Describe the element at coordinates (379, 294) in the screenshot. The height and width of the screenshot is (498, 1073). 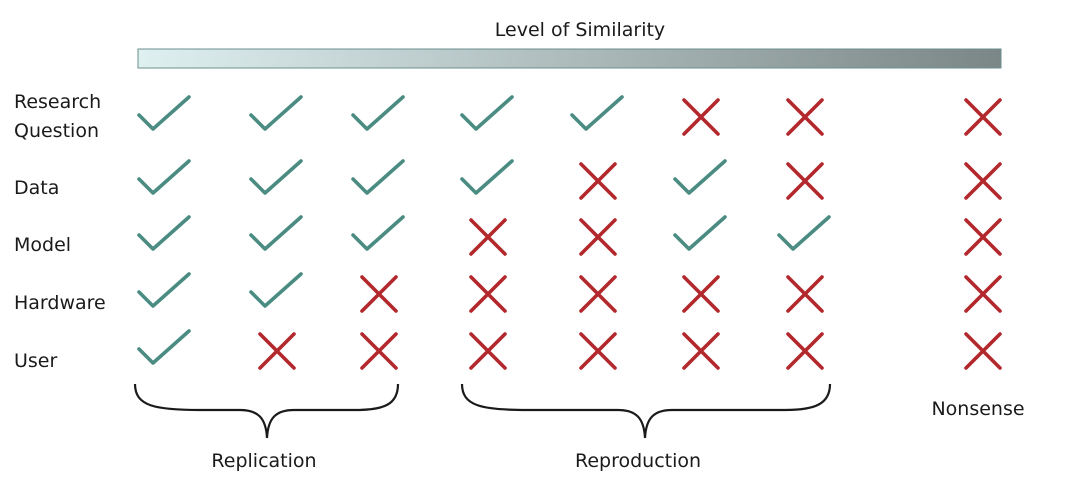
I see `hardware-col-3-cross-icon` at that location.